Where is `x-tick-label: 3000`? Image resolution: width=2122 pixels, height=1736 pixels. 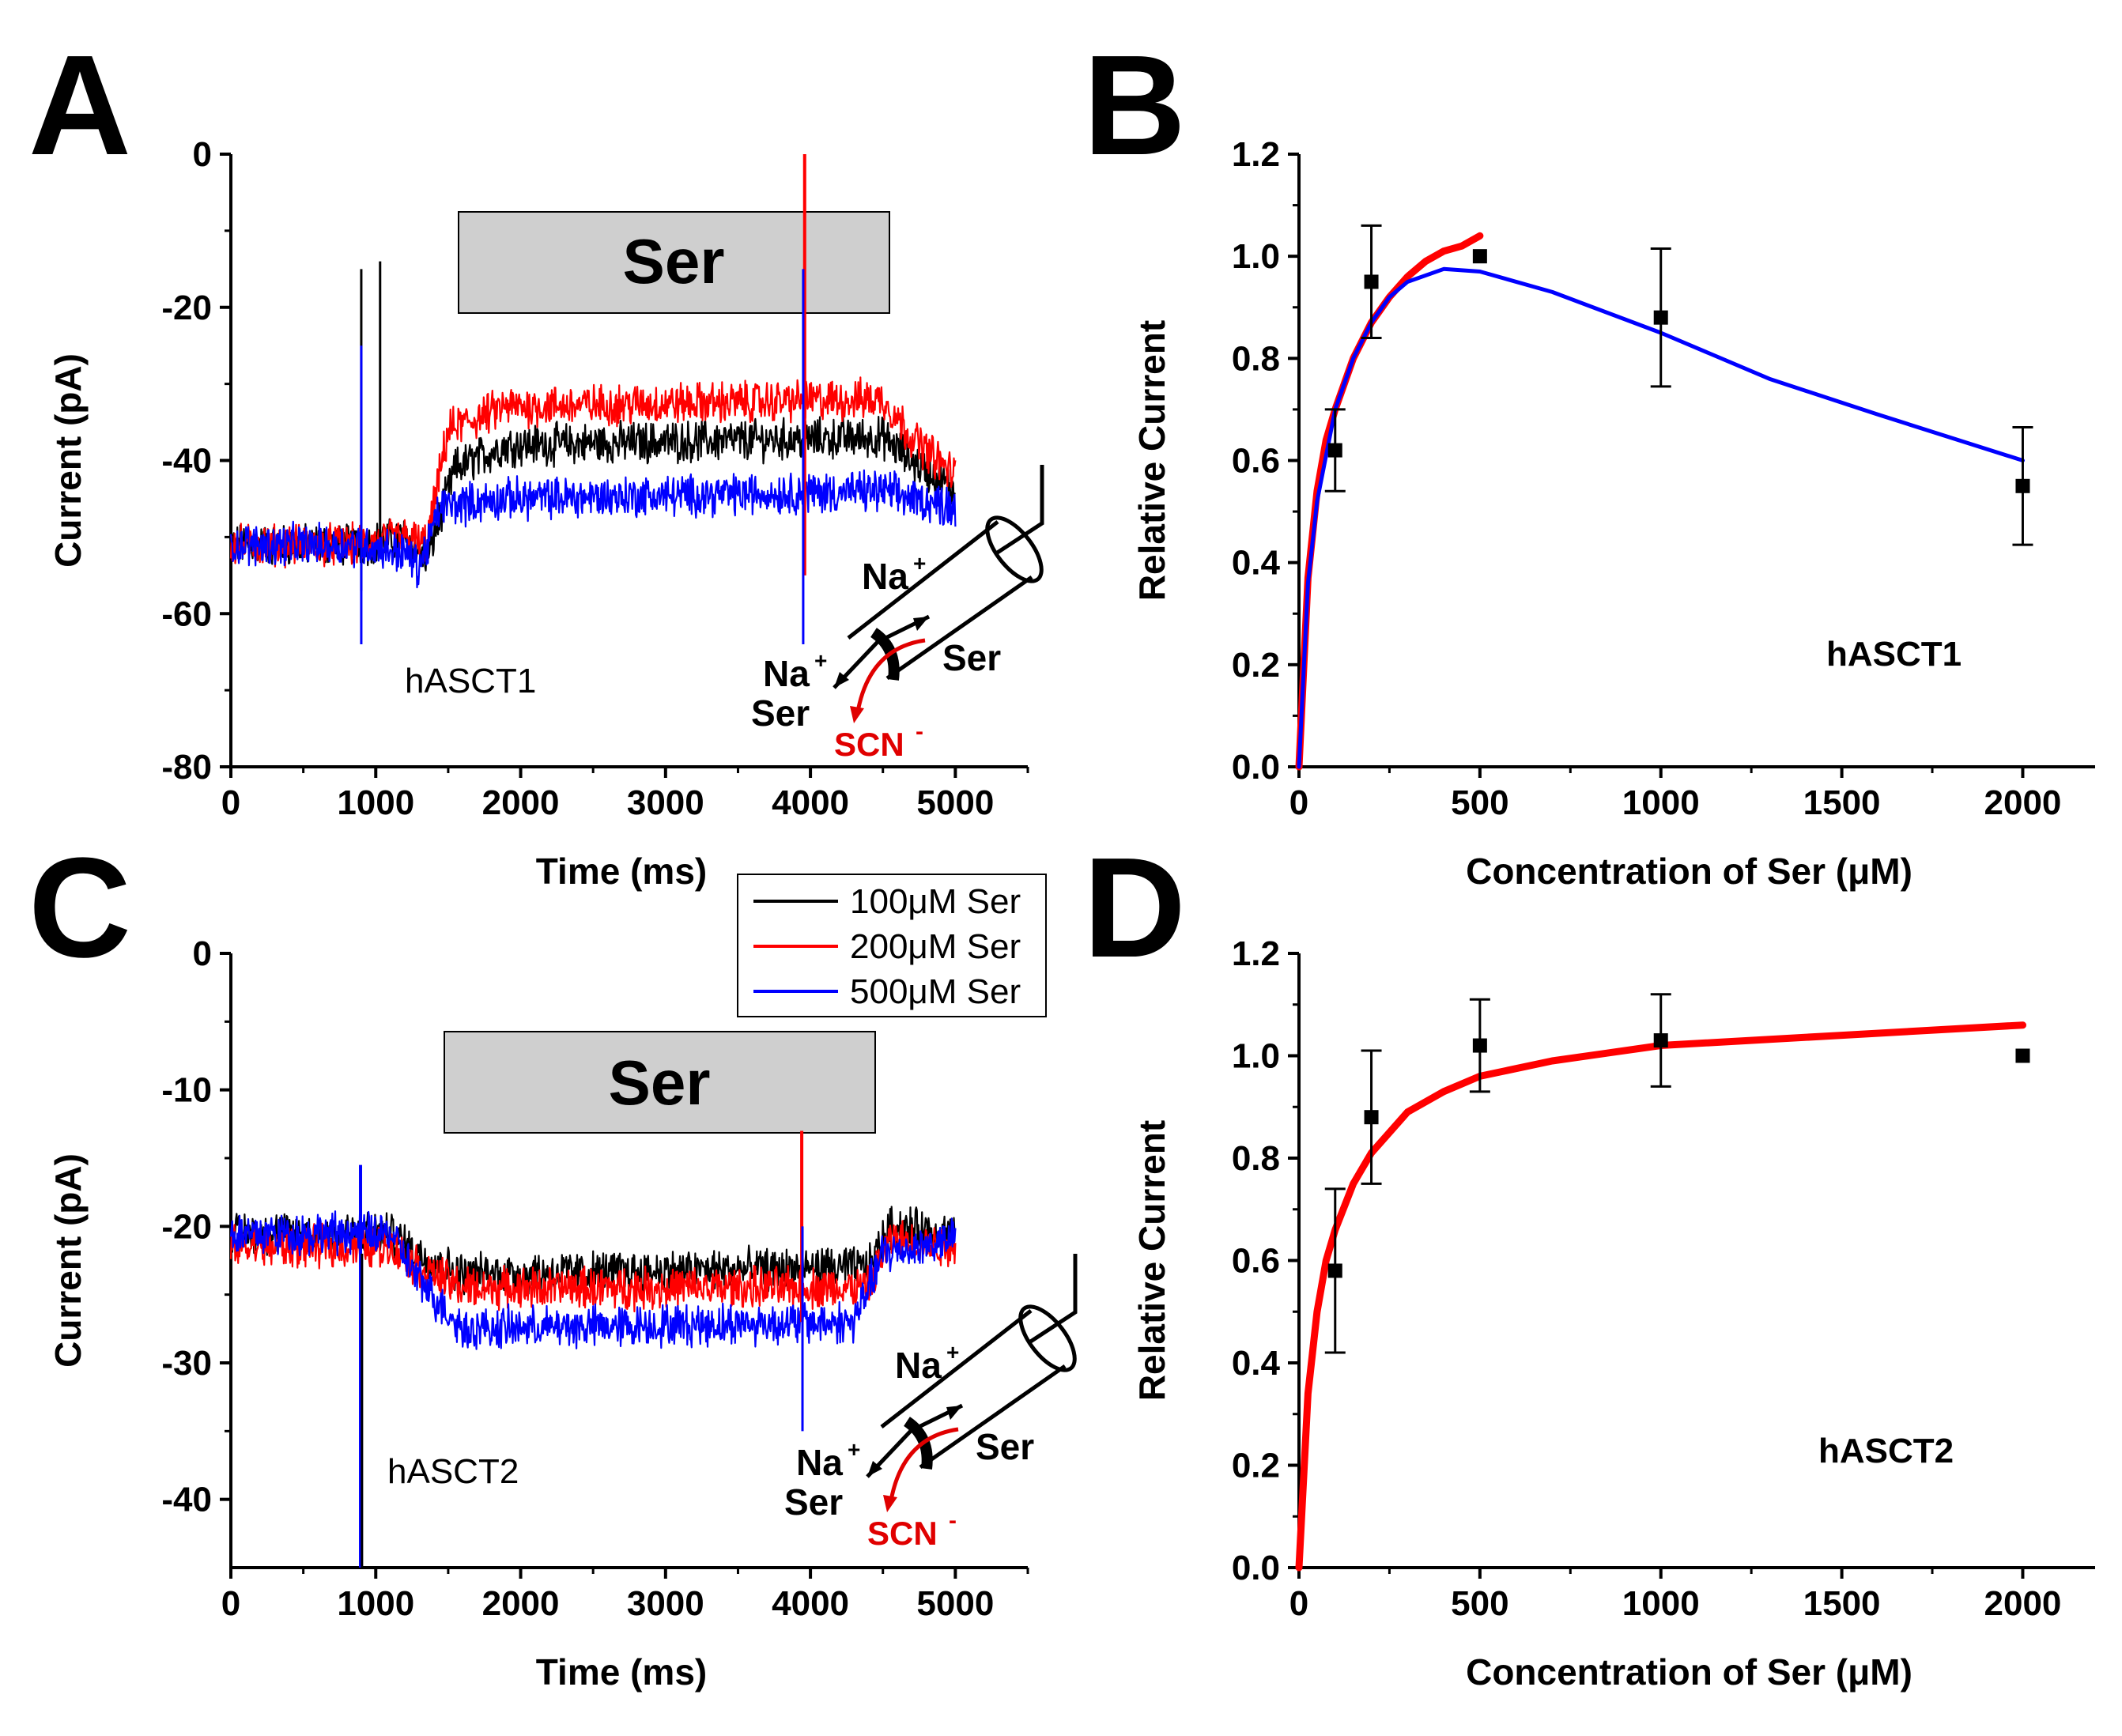 x-tick-label: 3000 is located at coordinates (665, 802).